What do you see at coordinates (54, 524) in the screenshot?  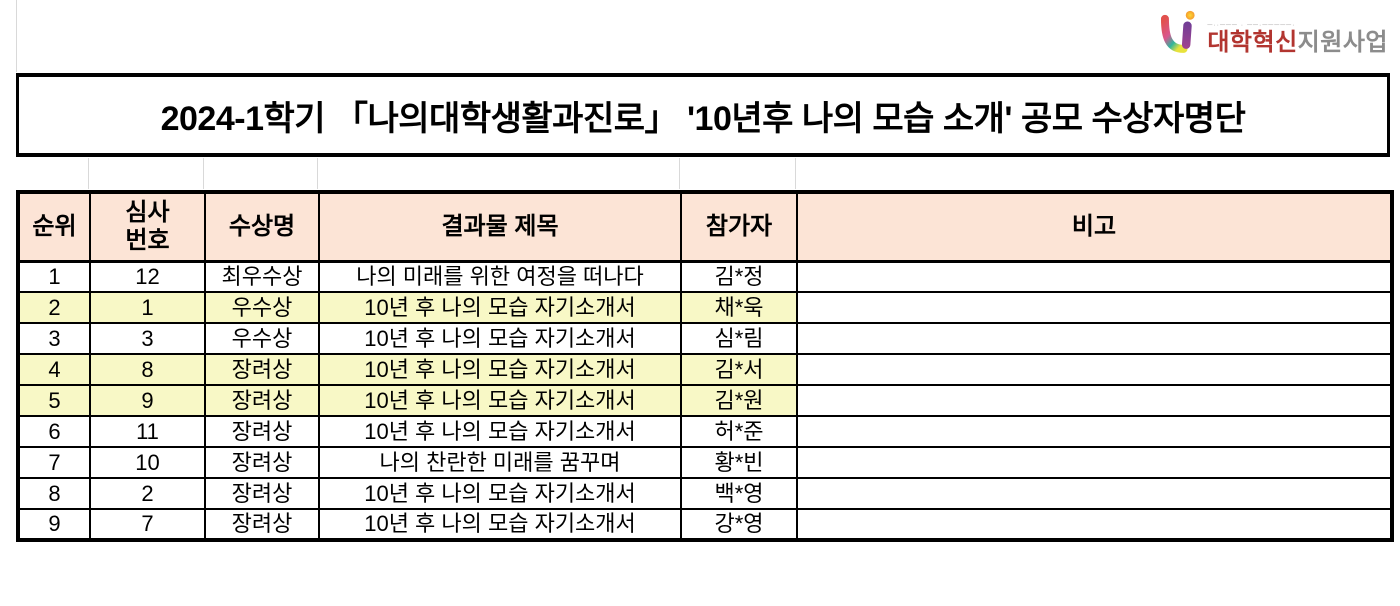 I see `cell-rank: 9` at bounding box center [54, 524].